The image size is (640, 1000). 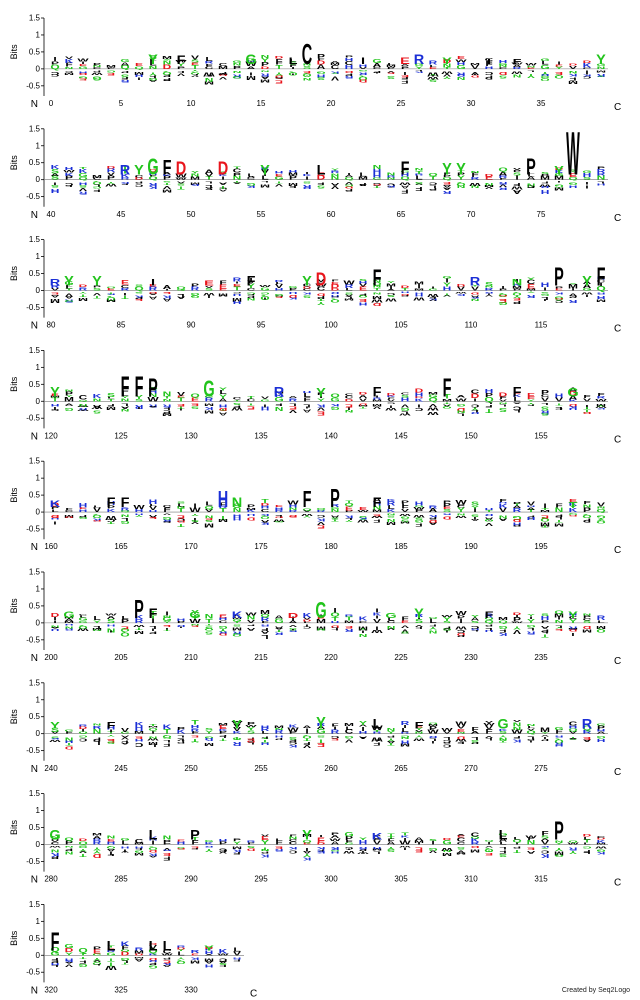 I want to click on y-tick-label: 1.5, so click(x=35, y=682).